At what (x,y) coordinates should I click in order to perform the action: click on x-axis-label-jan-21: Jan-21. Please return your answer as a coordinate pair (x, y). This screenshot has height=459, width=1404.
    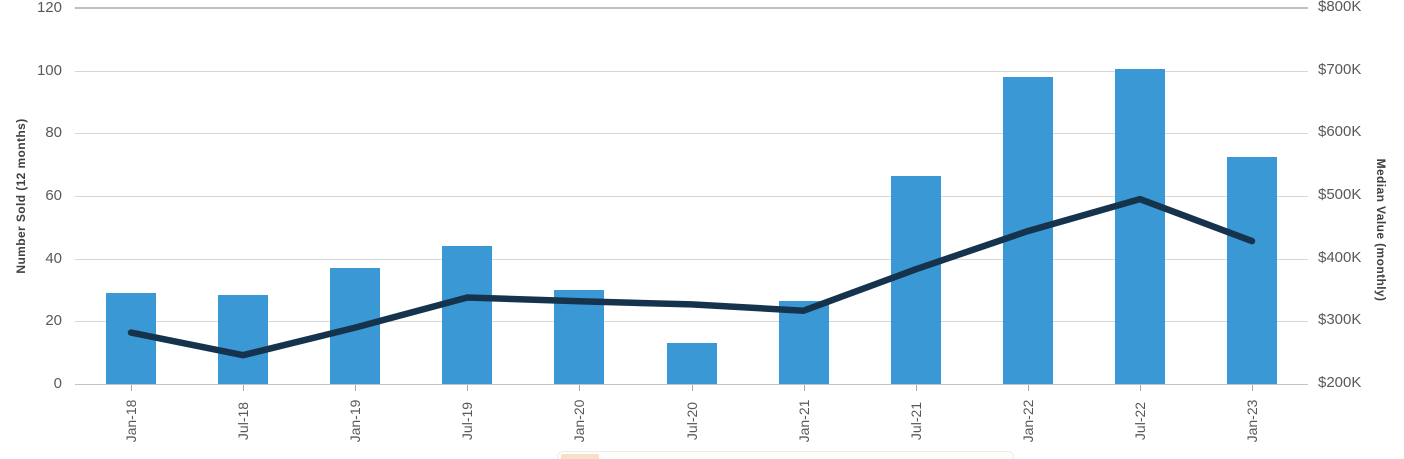
    Looking at the image, I should click on (803, 421).